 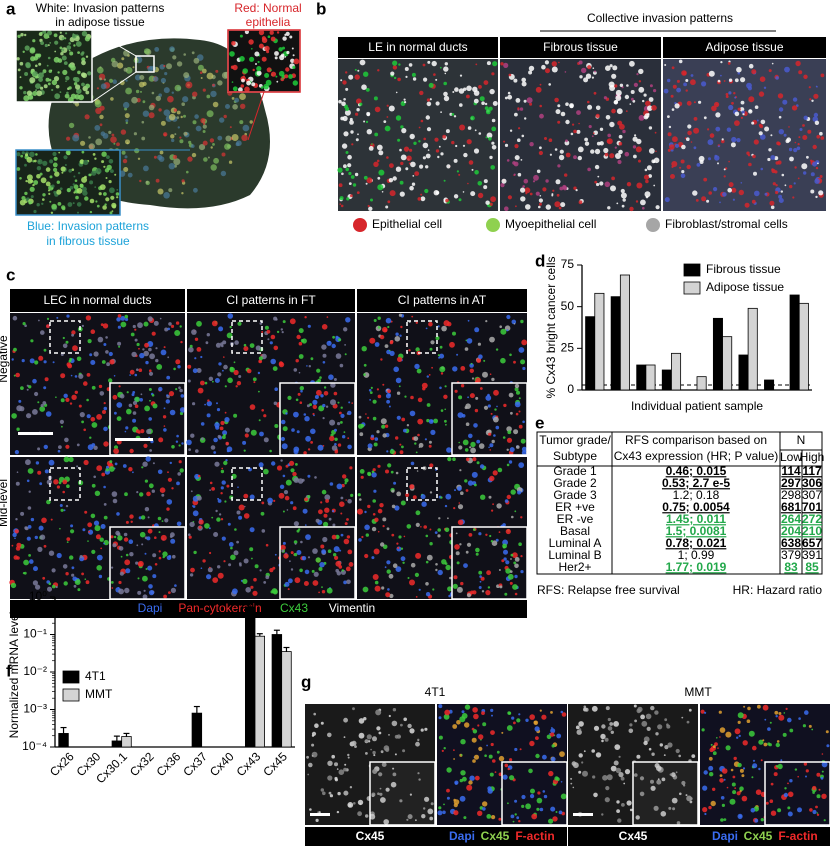 What do you see at coordinates (256, 116) in the screenshot?
I see `roi-link` at bounding box center [256, 116].